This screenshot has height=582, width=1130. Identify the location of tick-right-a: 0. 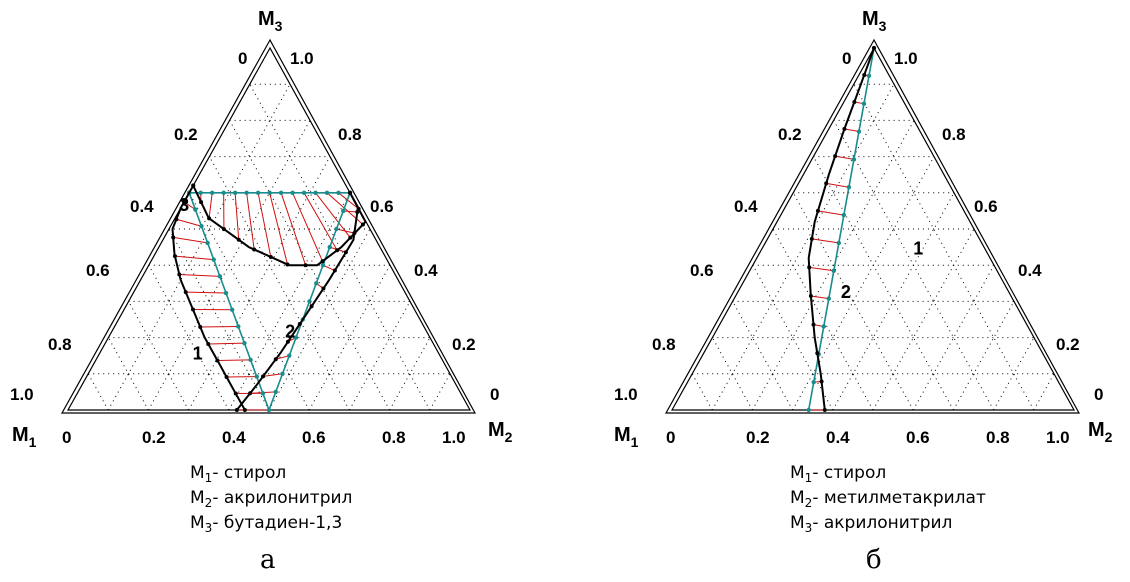
(494, 394).